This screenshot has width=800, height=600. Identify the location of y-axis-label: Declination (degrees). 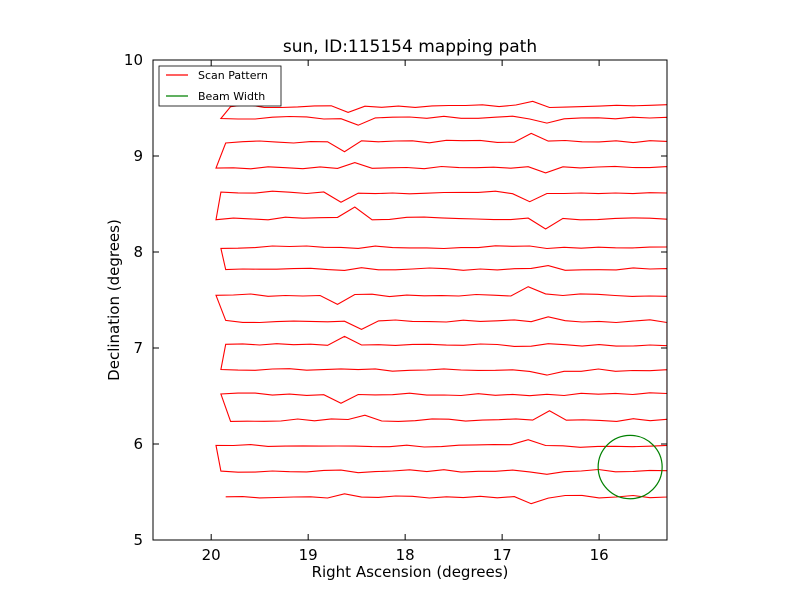
(114, 300).